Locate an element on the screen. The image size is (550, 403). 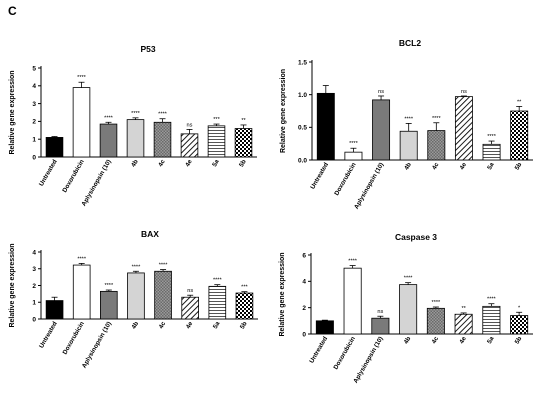
panel-letter: C is located at coordinates (12, 11).